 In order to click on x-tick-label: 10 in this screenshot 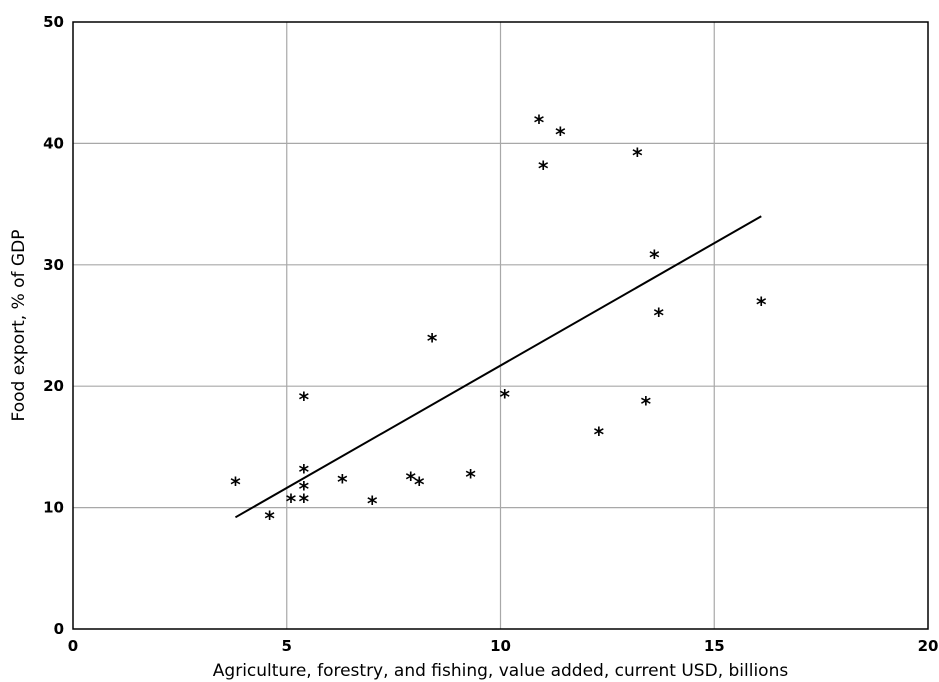, I will do `click(500, 646)`.